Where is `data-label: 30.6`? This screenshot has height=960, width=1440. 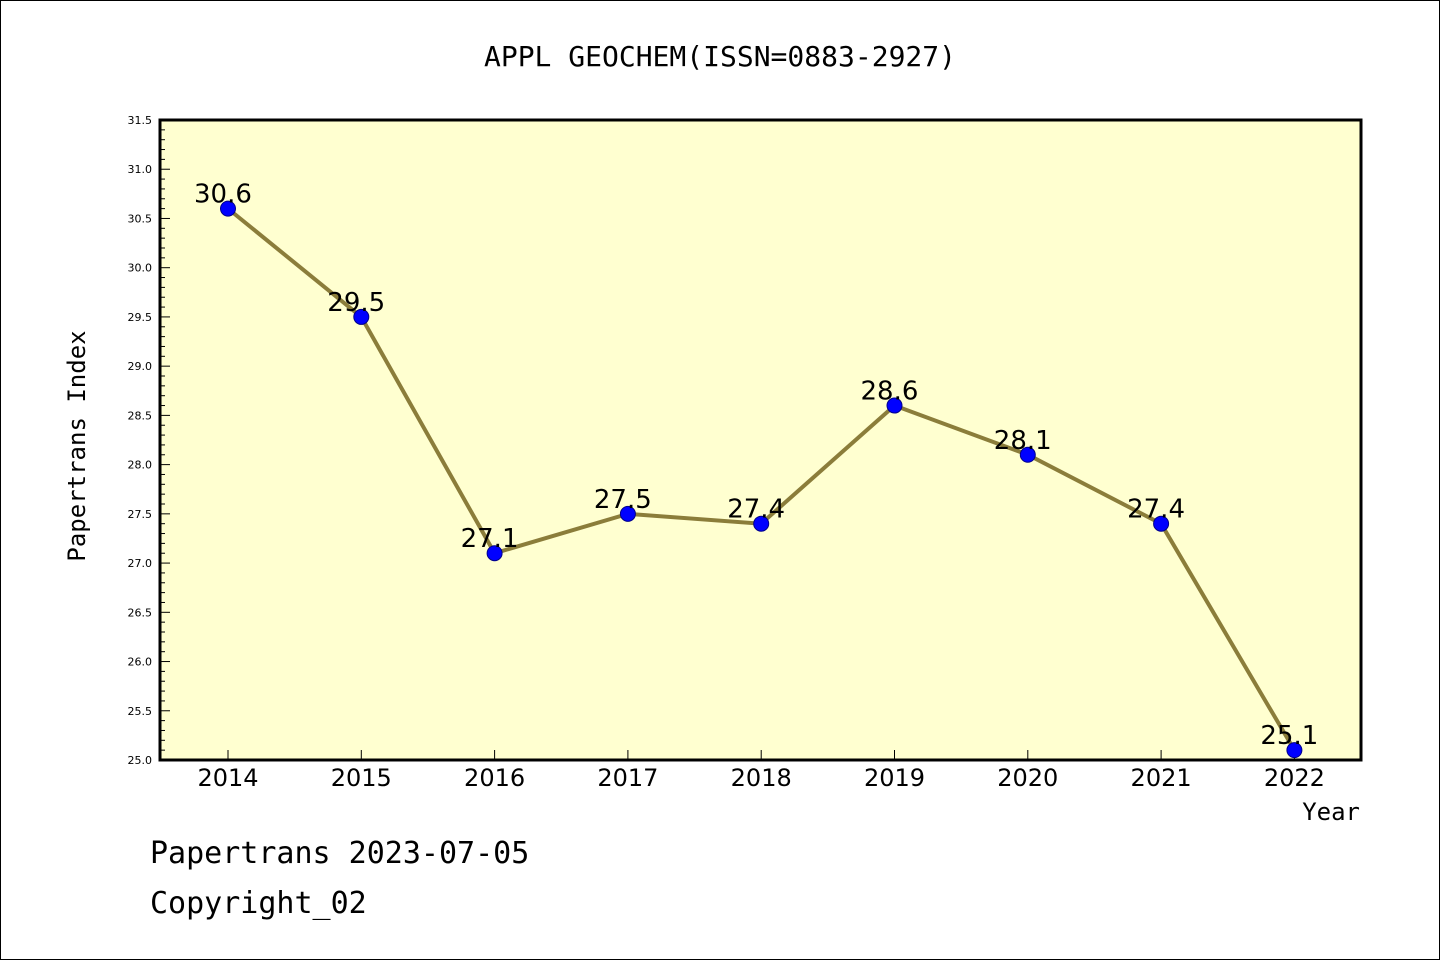 data-label: 30.6 is located at coordinates (223, 195).